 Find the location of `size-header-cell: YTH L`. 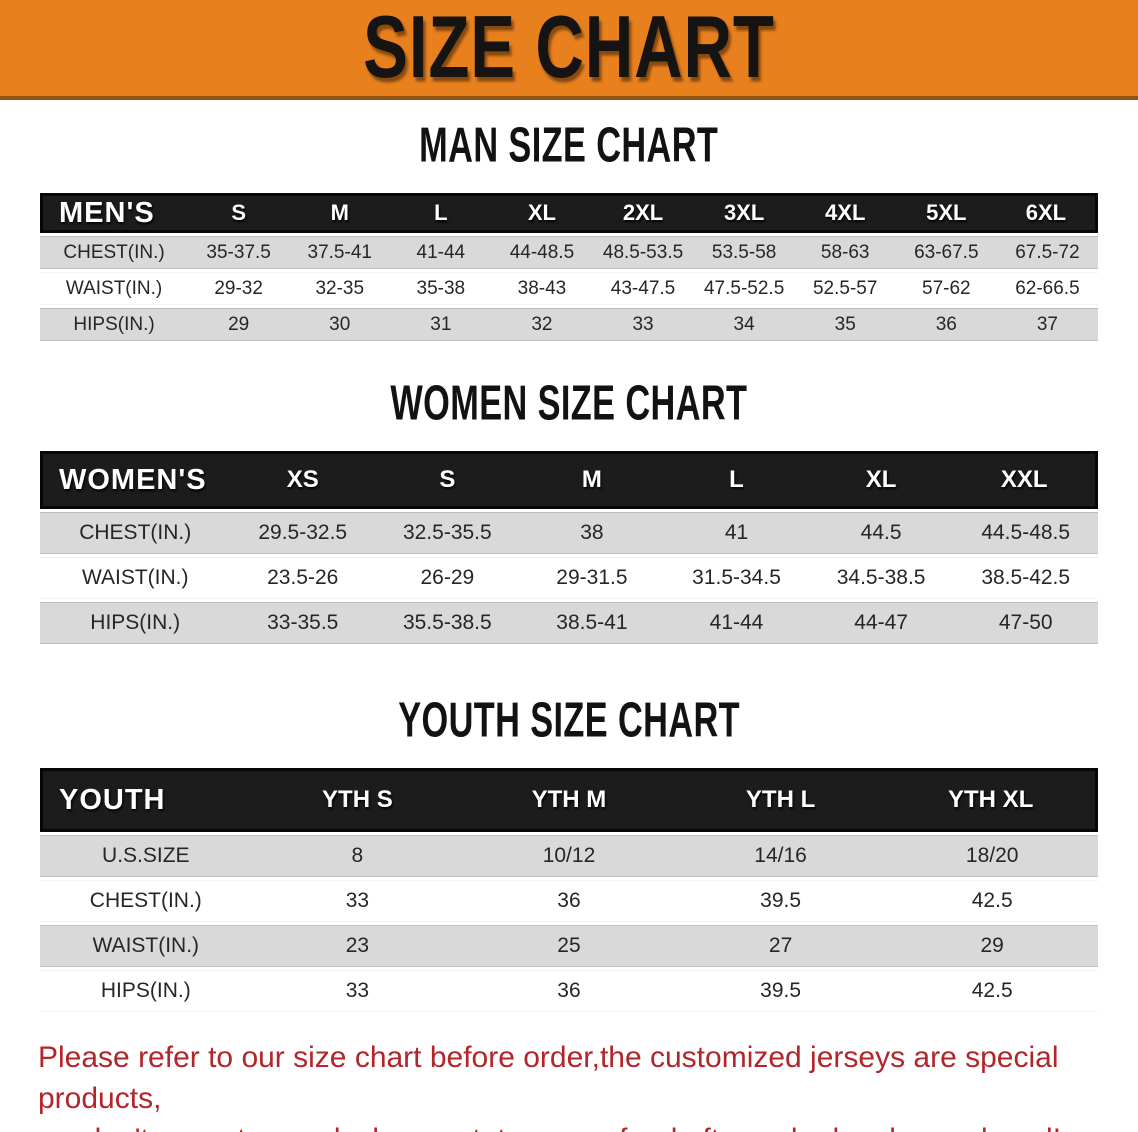

size-header-cell: YTH L is located at coordinates (780, 800).